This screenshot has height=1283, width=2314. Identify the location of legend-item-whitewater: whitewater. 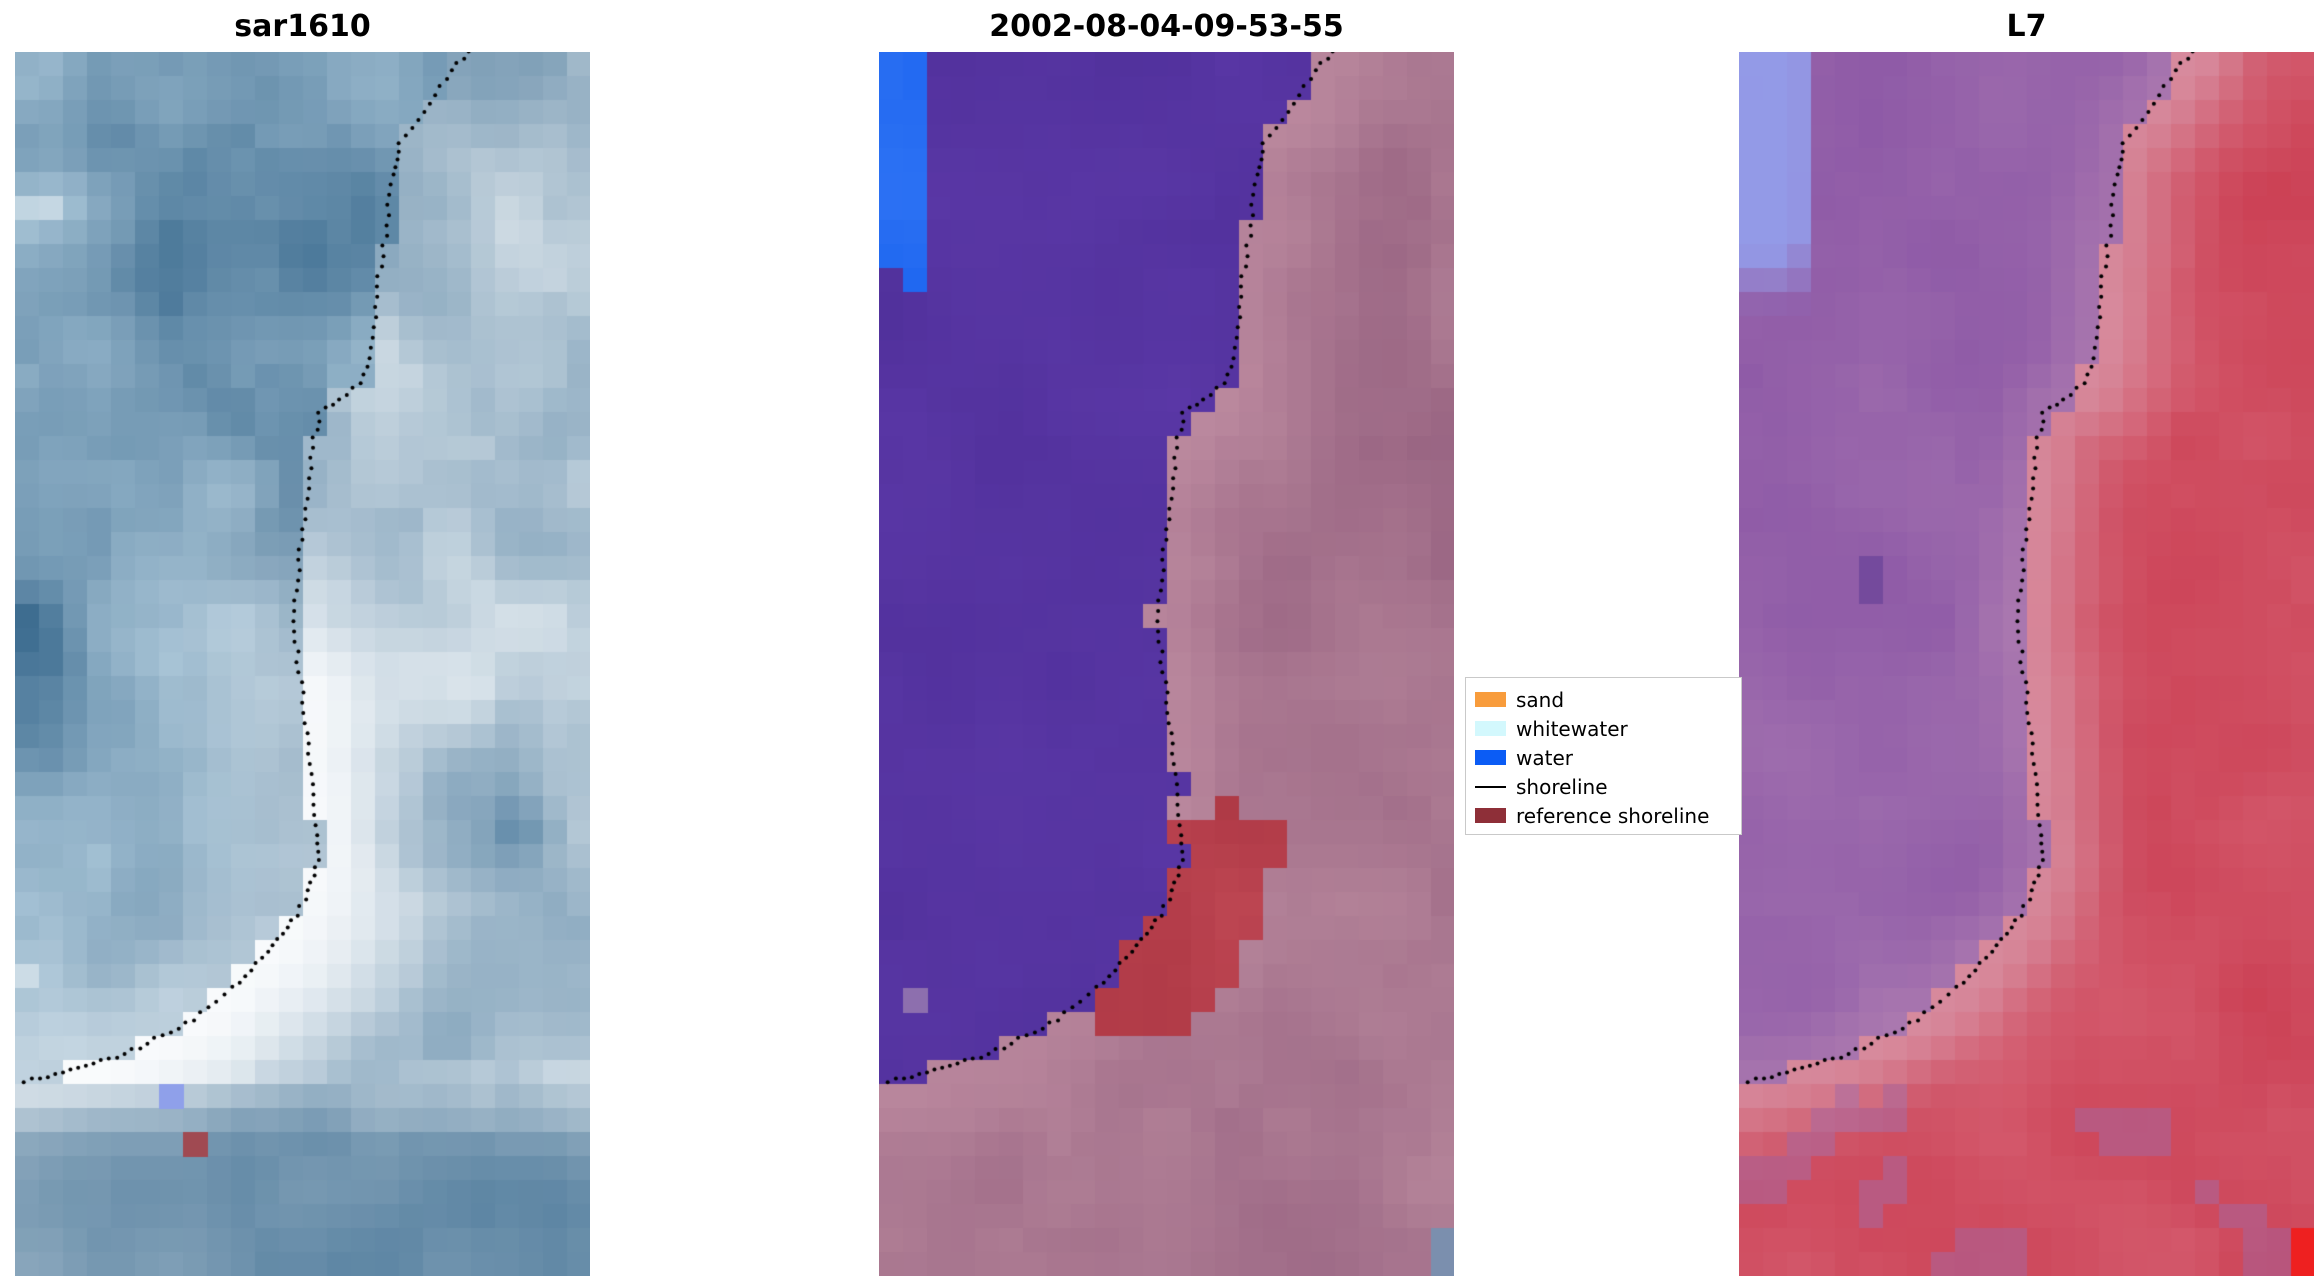
(1608, 728).